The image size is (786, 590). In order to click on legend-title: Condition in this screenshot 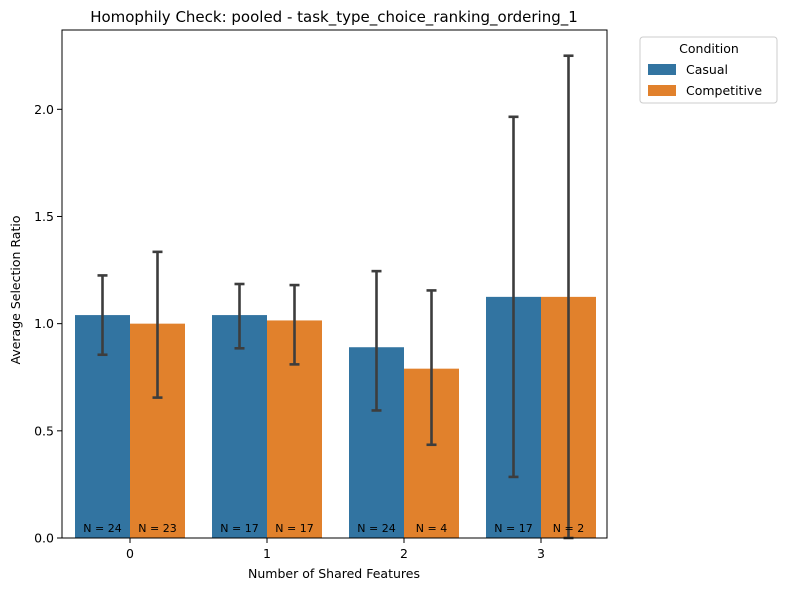, I will do `click(709, 48)`.